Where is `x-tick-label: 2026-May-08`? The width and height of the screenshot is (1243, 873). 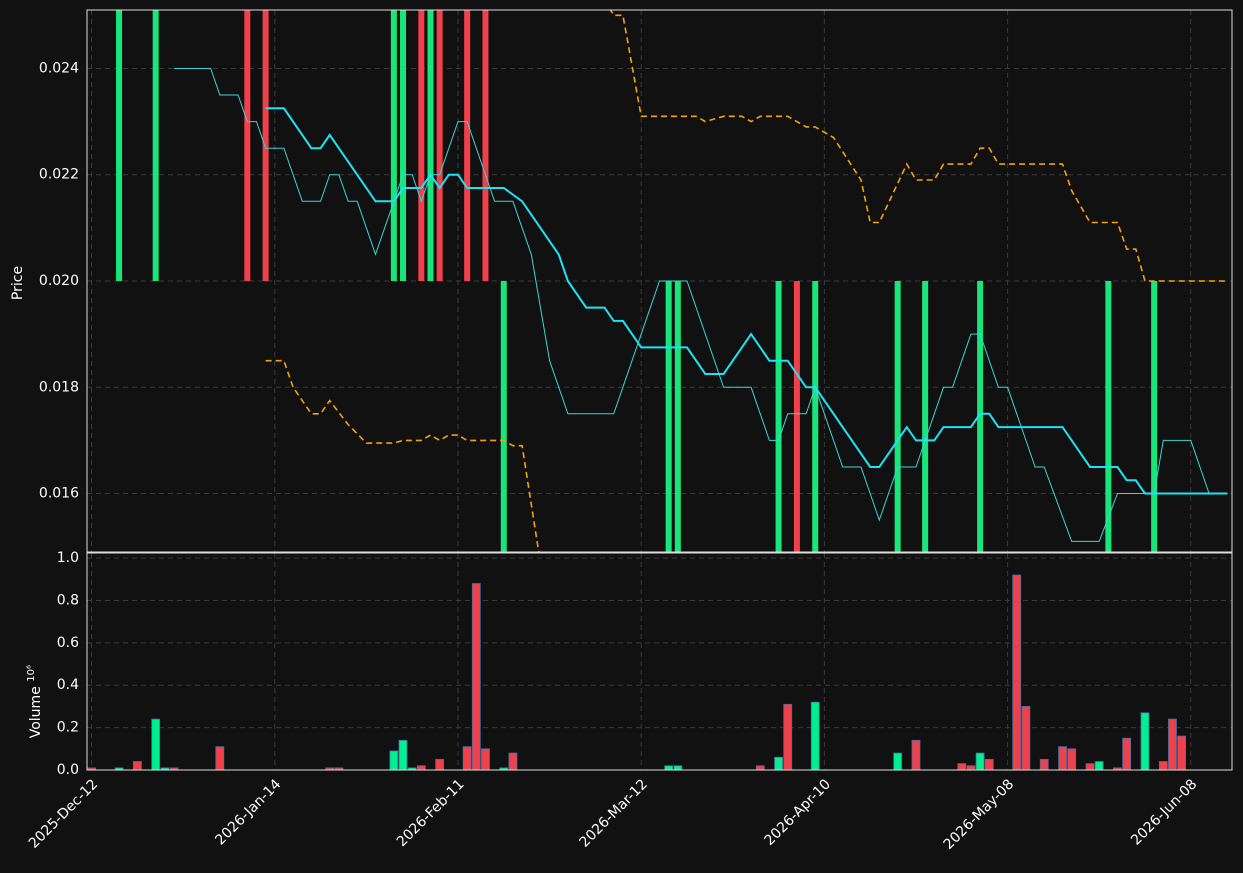
x-tick-label: 2026-May-08 is located at coordinates (979, 814).